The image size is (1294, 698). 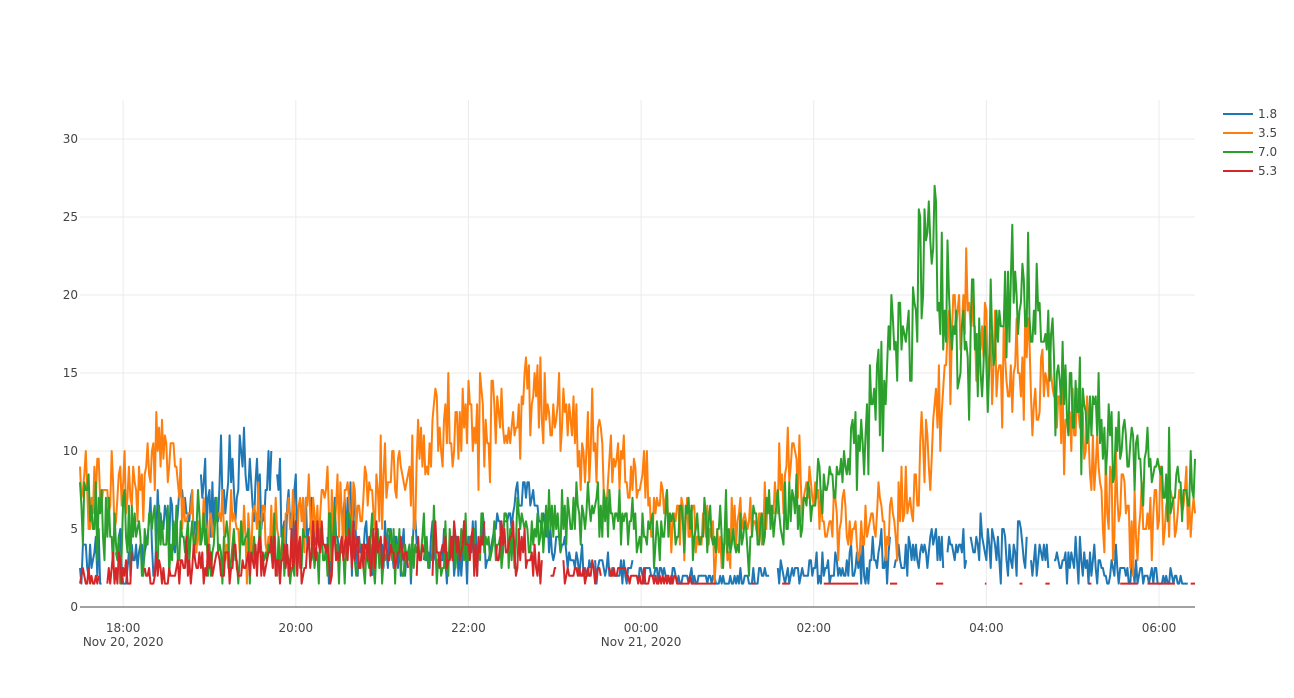 What do you see at coordinates (468, 628) in the screenshot?
I see `x-tick-label: 22:00` at bounding box center [468, 628].